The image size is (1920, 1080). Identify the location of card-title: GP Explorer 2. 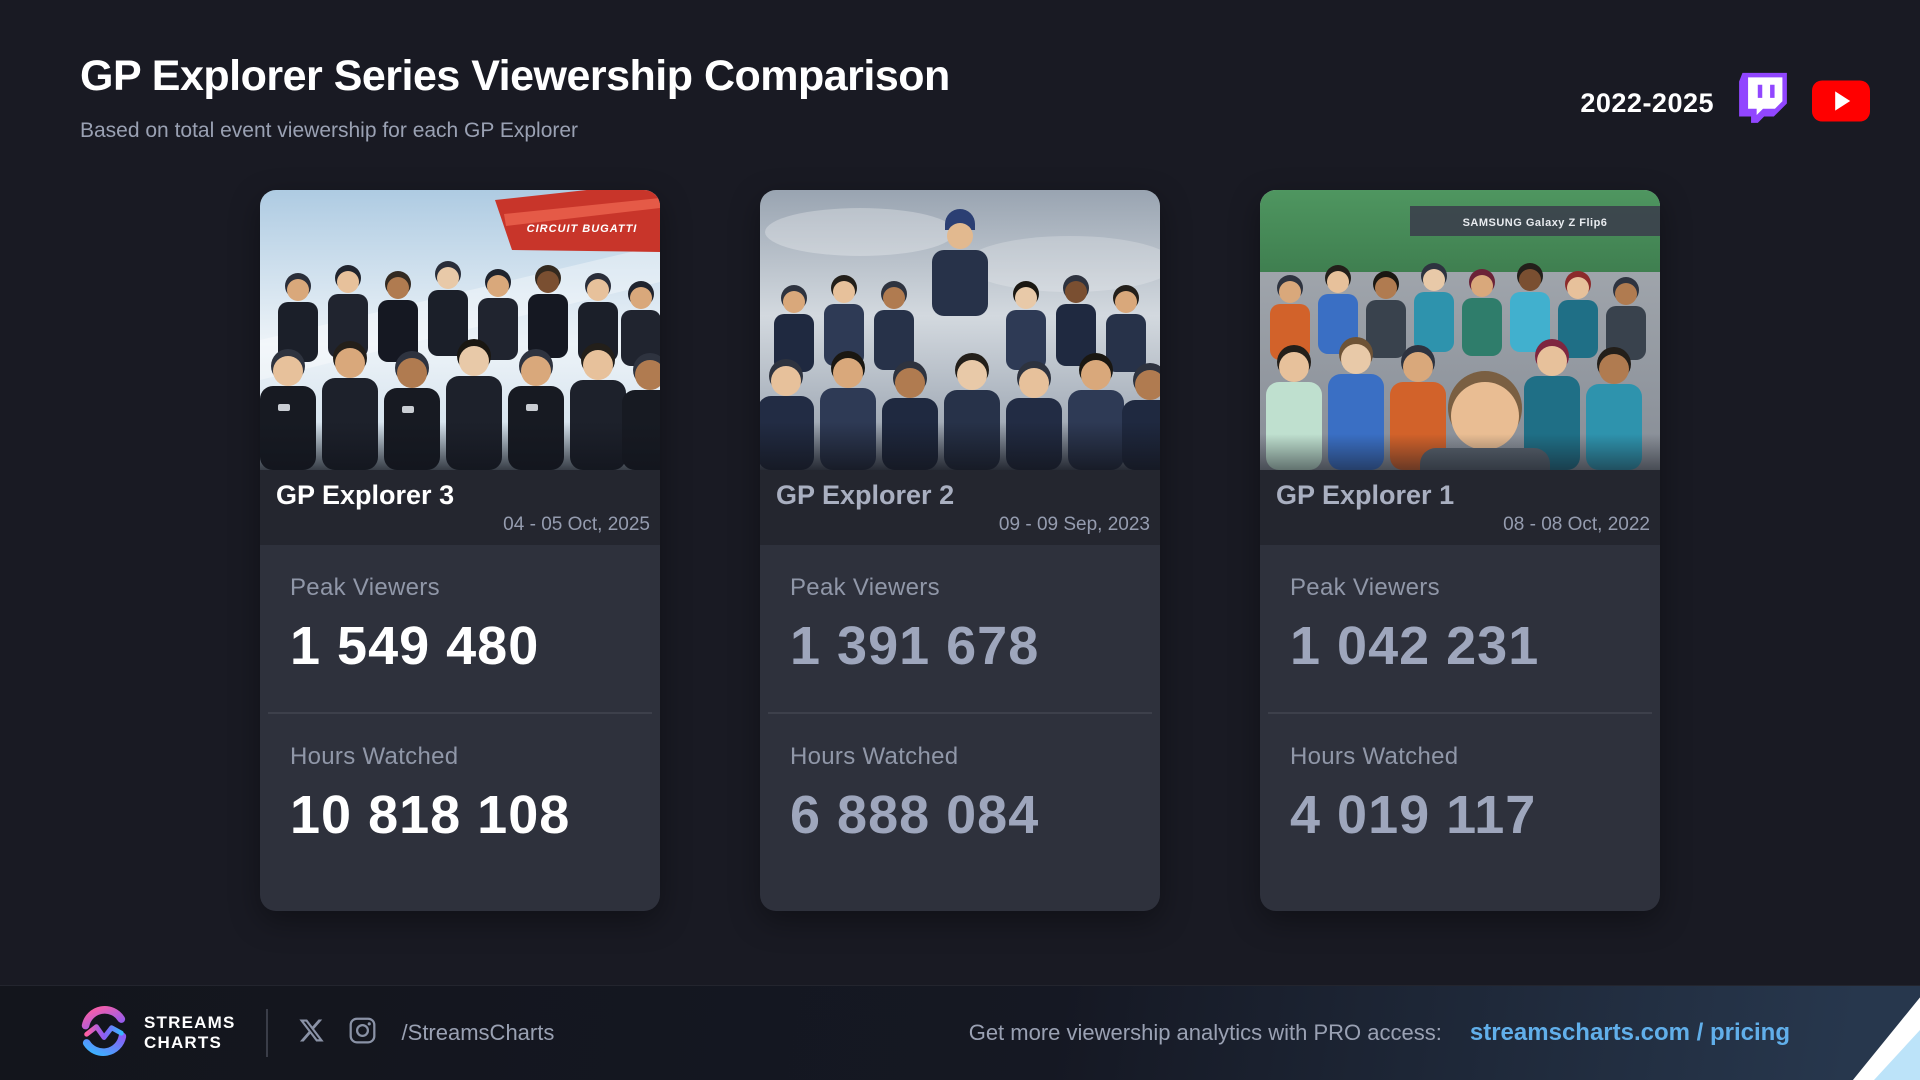
(865, 495).